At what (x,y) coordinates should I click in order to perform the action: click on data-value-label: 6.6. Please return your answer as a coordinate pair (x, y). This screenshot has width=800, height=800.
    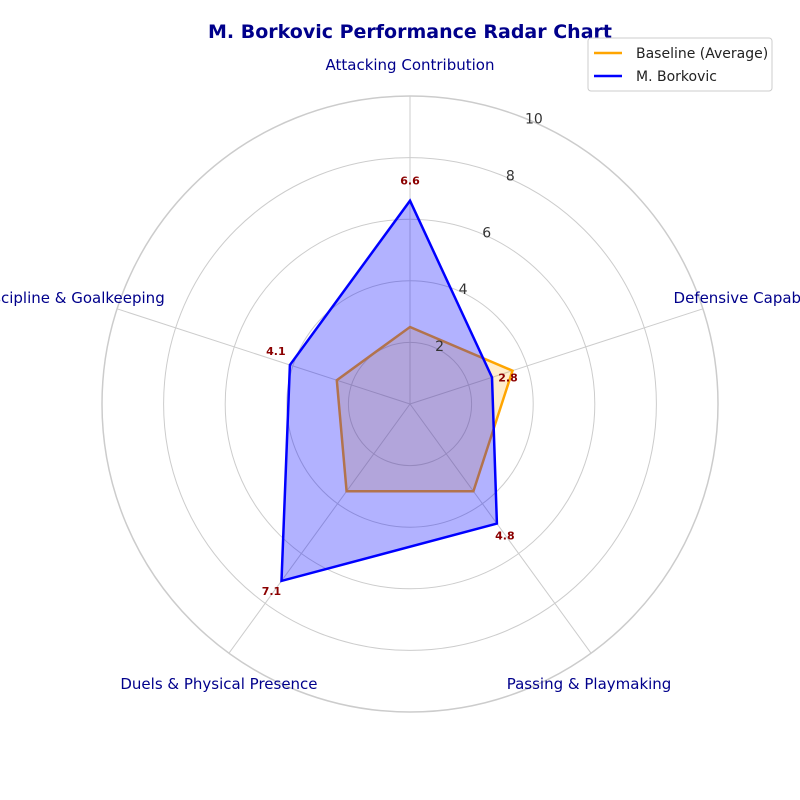
    Looking at the image, I should click on (410, 181).